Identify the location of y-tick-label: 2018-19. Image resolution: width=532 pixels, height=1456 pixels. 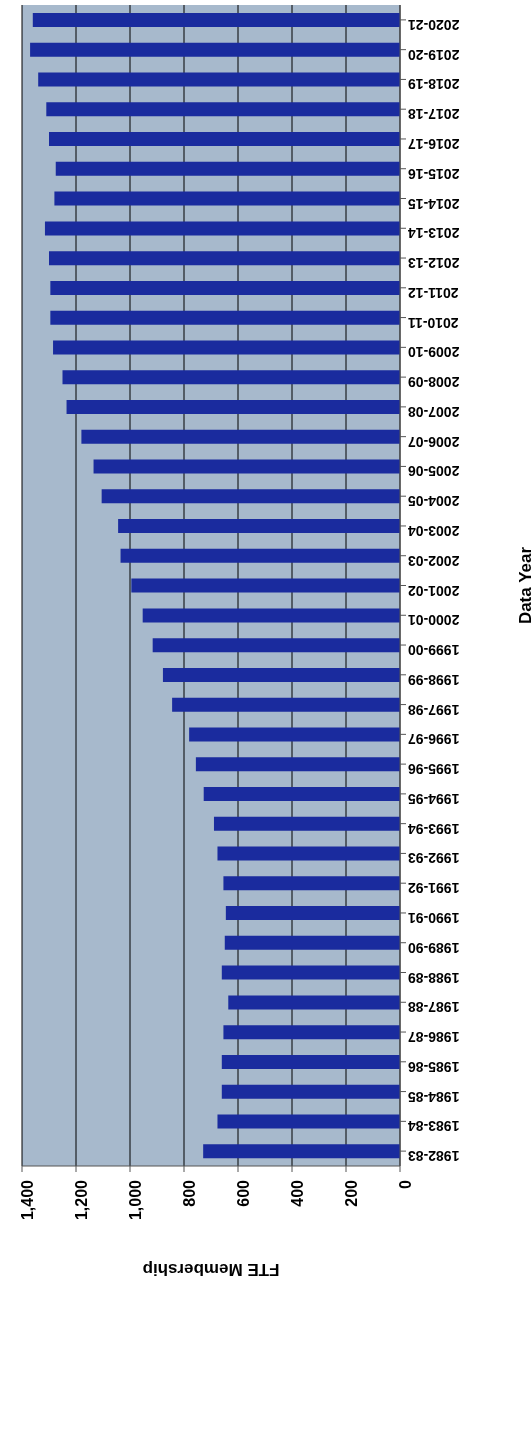
(433, 84).